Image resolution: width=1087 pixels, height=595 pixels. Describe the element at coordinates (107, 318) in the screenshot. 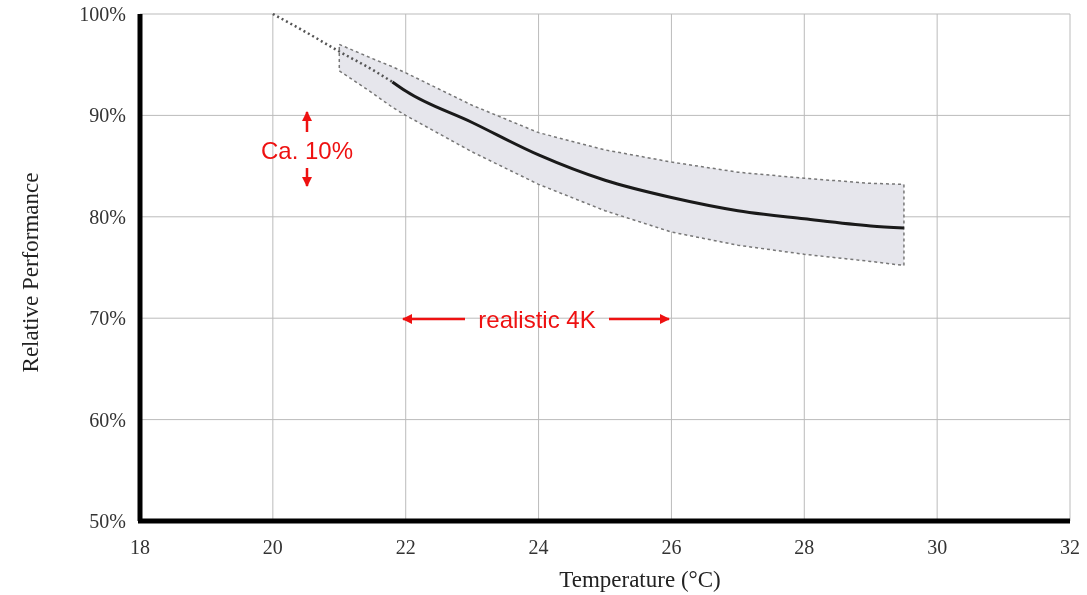

I see `y-tick-label: 70%` at that location.